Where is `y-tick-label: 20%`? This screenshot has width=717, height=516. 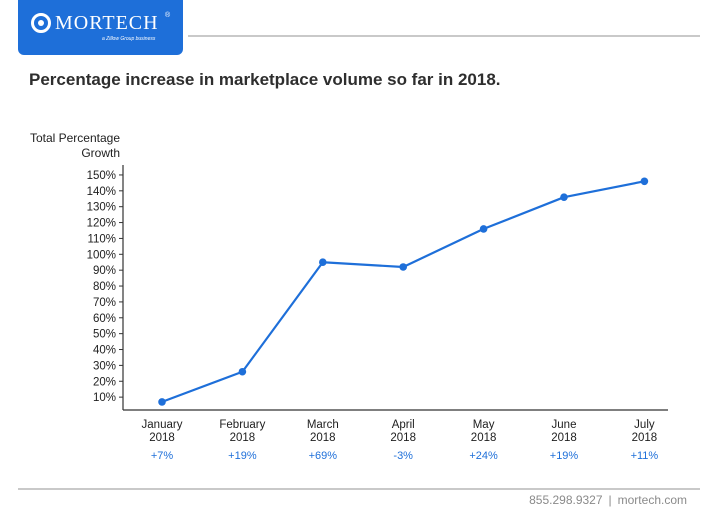
y-tick-label: 20% is located at coordinates (104, 382).